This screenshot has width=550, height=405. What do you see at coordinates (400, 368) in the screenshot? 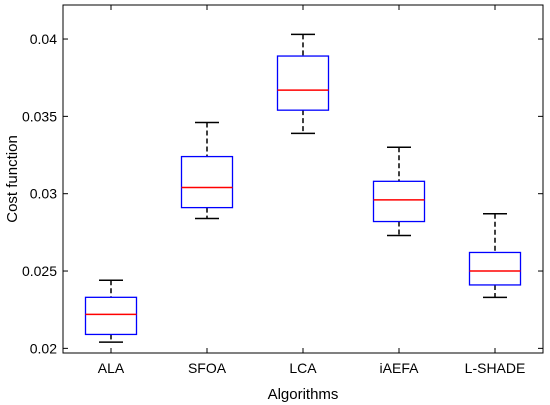
I see `x-tick-label: iAEFA` at bounding box center [400, 368].